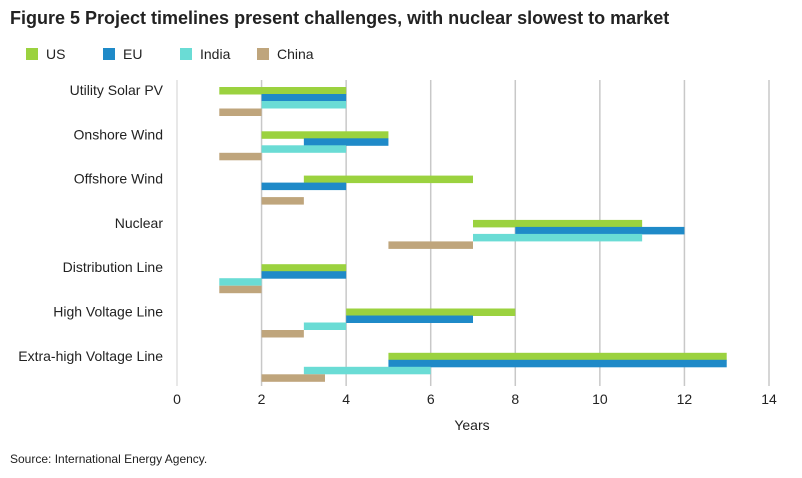 Image resolution: width=802 pixels, height=478 pixels. What do you see at coordinates (304, 186) in the screenshot?
I see `bar-eu-offshore-wind` at bounding box center [304, 186].